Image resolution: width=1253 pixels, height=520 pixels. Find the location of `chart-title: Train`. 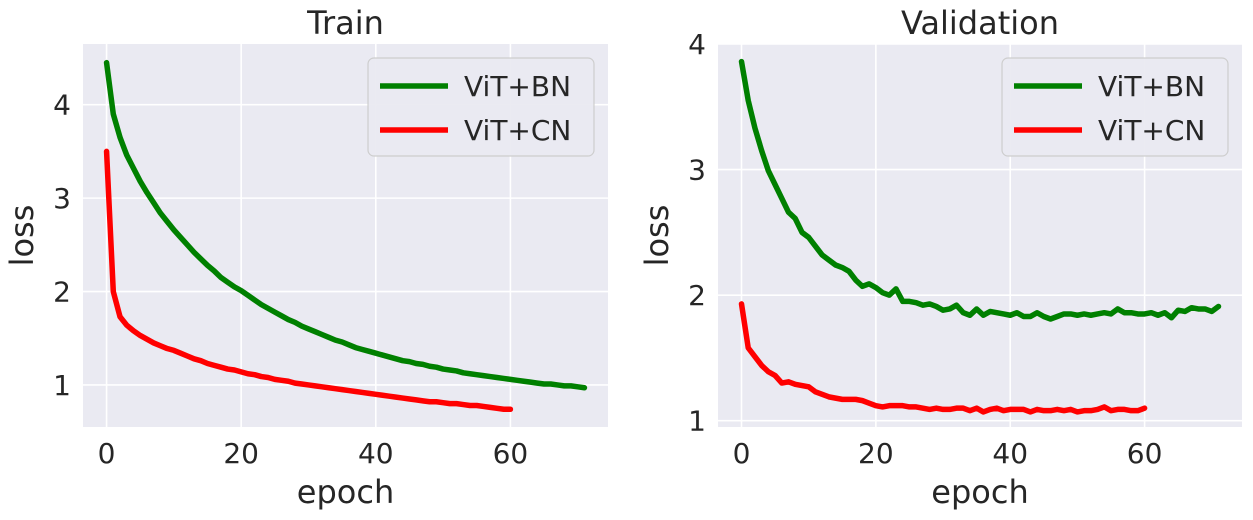

chart-title: Train is located at coordinates (345, 23).